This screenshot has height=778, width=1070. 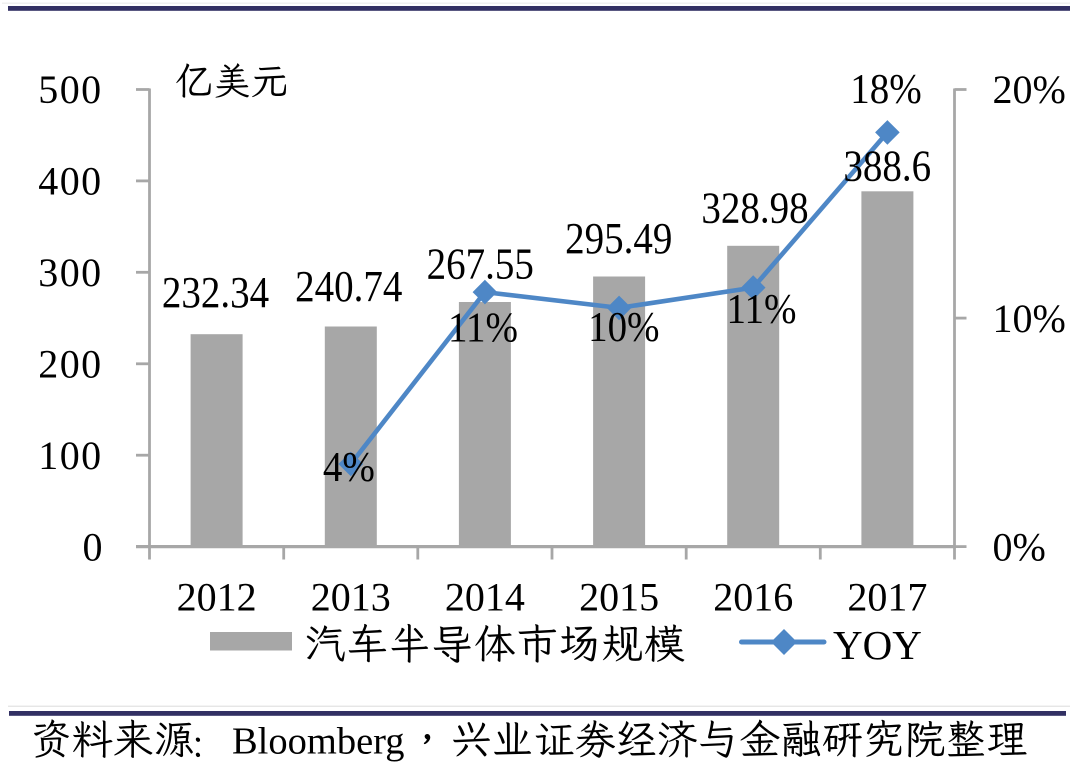 I want to click on svg-text: 300, so click(x=70, y=272).